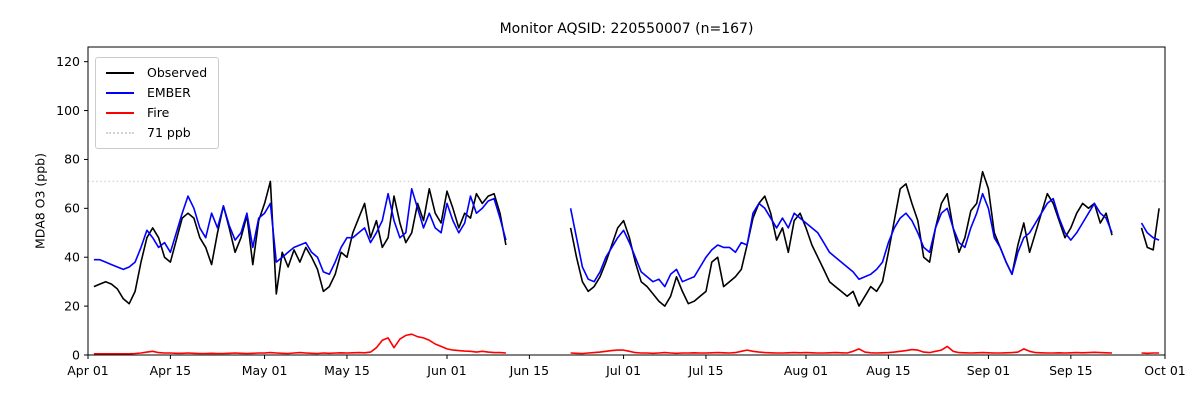 The height and width of the screenshot is (400, 1200). Describe the element at coordinates (265, 370) in the screenshot. I see `x-tick-label: May 01` at that location.